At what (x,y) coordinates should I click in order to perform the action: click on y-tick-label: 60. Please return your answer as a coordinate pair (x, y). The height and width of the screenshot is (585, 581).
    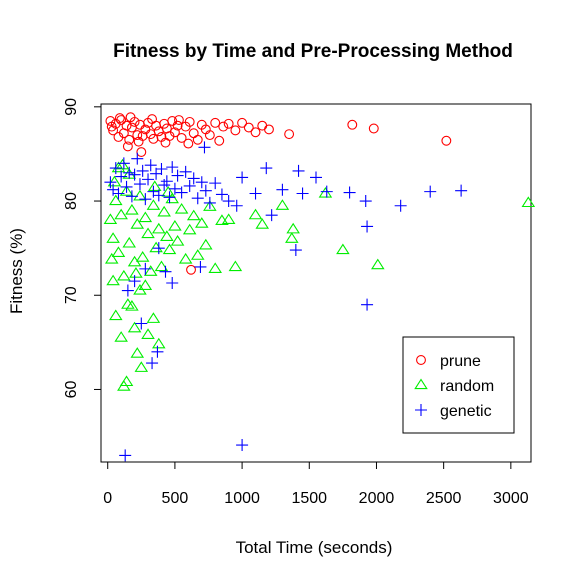
    Looking at the image, I should click on (71, 389).